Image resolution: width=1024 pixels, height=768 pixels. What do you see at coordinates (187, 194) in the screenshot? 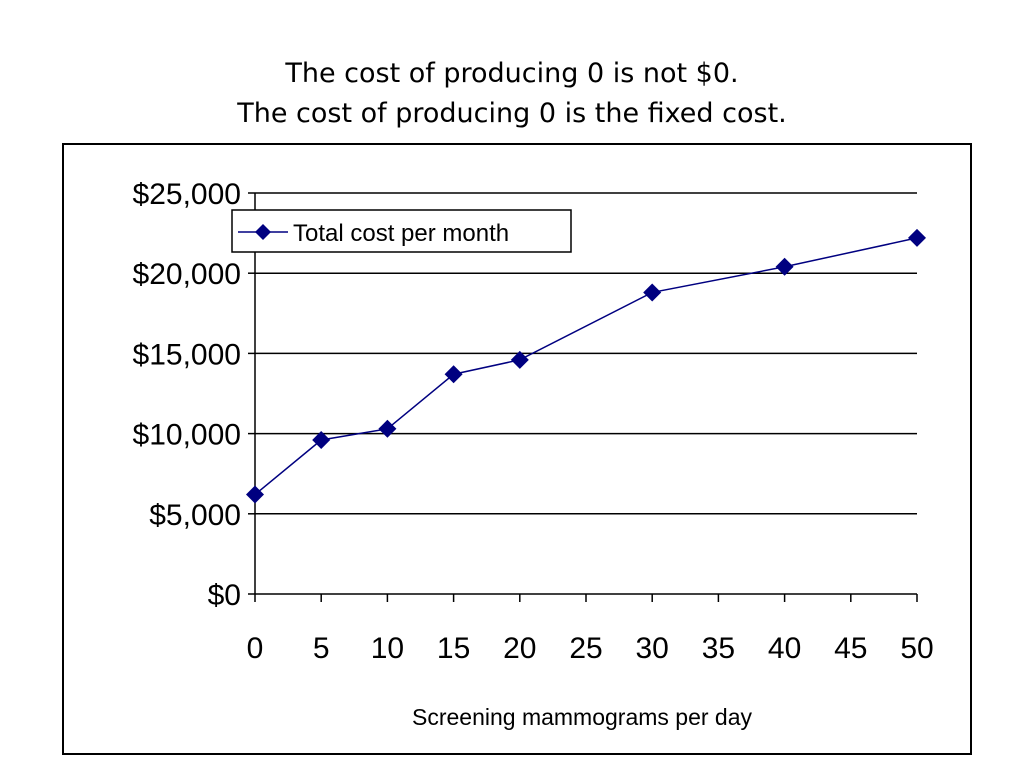
I see `y-tick-label-5: $25,000` at bounding box center [187, 194].